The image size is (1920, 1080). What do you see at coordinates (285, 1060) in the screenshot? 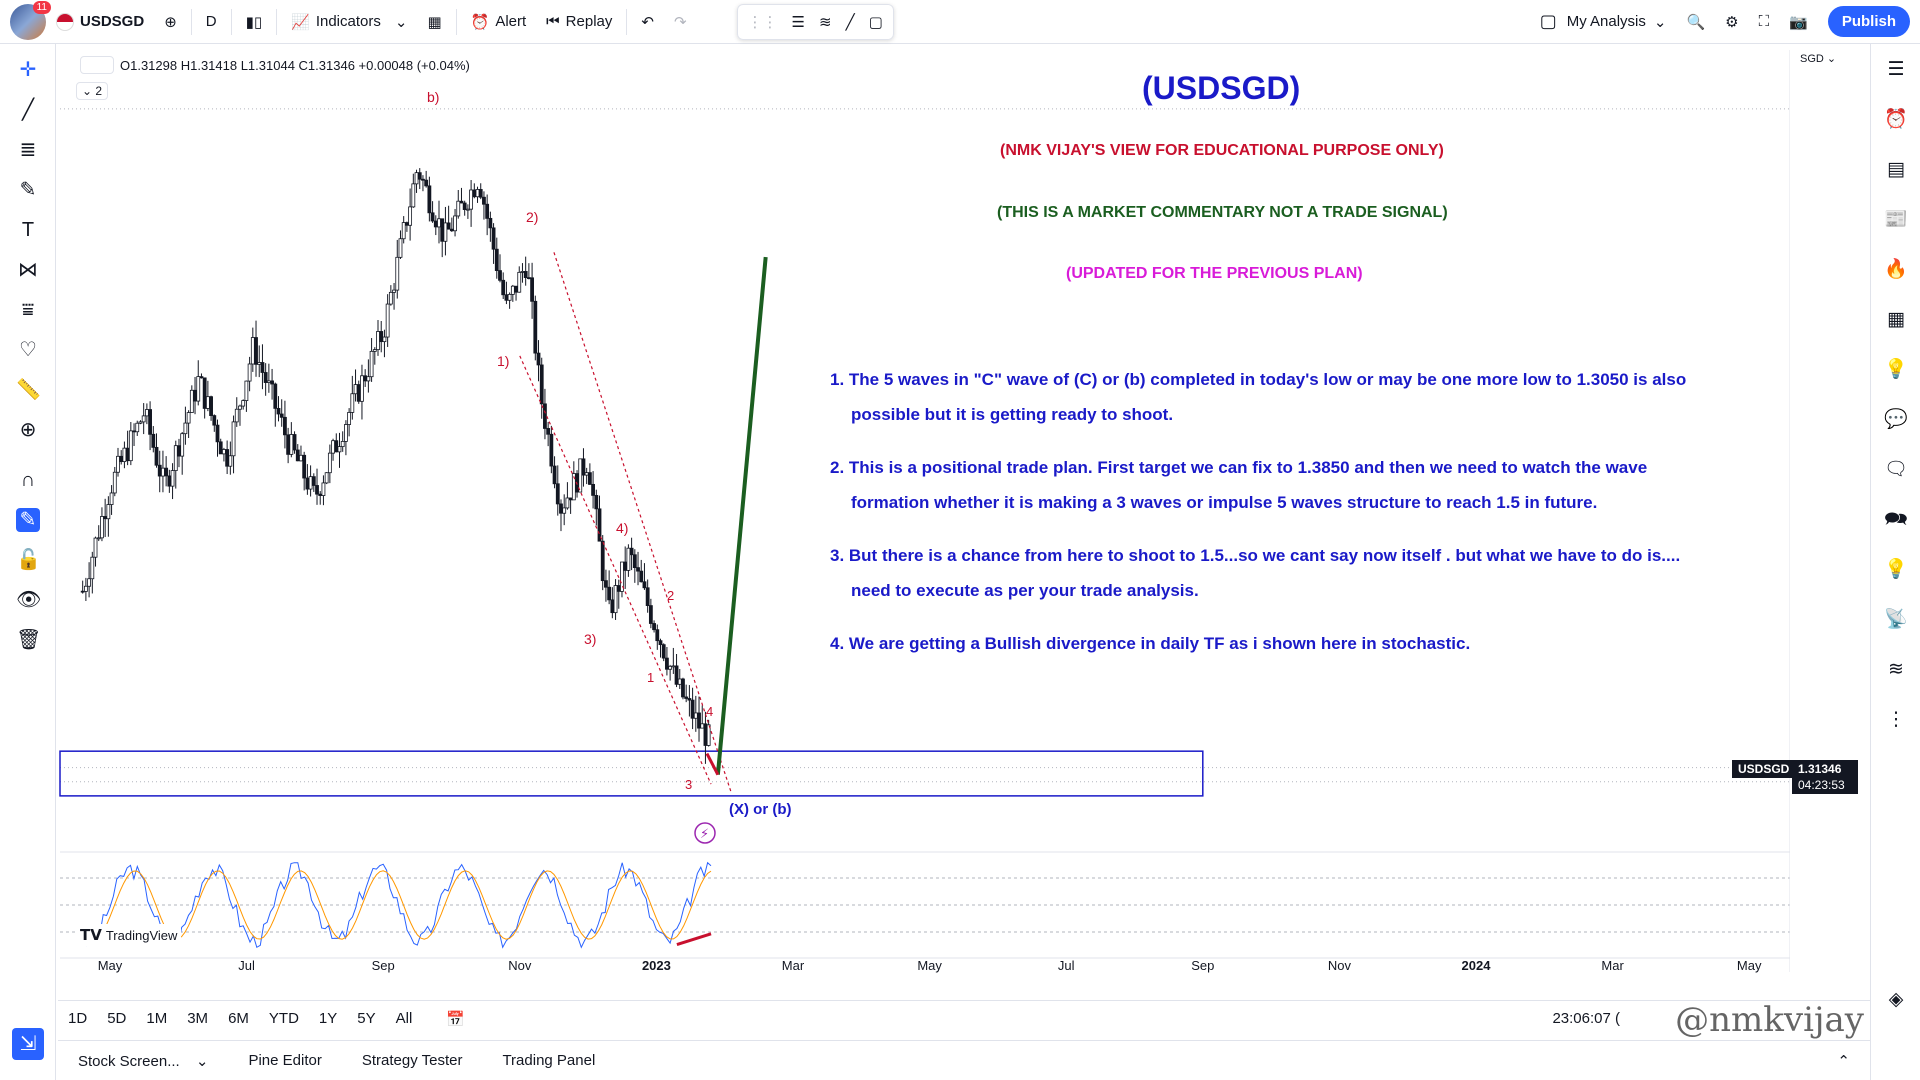
I see `tab-pine-editor: Pine Editor` at bounding box center [285, 1060].